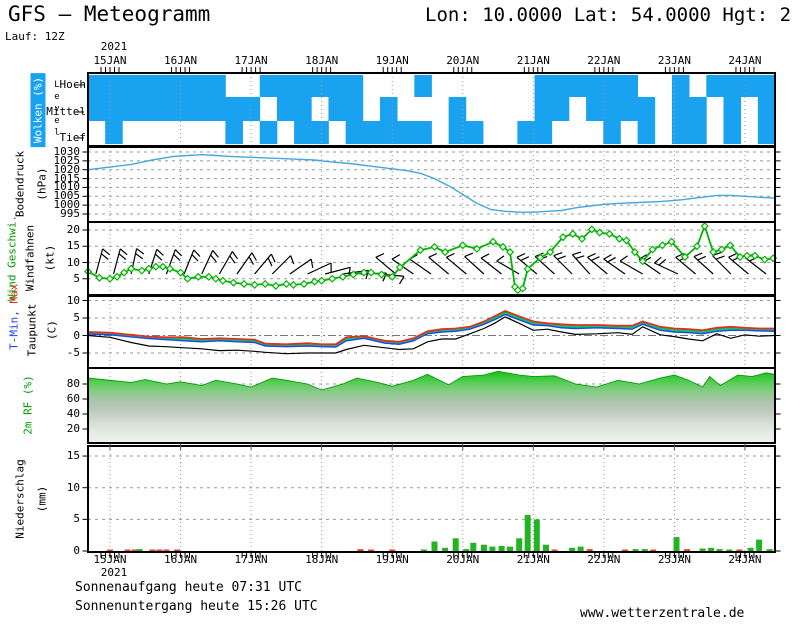 The height and width of the screenshot is (625, 800). Describe the element at coordinates (188, 587) in the screenshot. I see `sunrise-label: Sonnenaufgang heute 07:31 UTC` at that location.